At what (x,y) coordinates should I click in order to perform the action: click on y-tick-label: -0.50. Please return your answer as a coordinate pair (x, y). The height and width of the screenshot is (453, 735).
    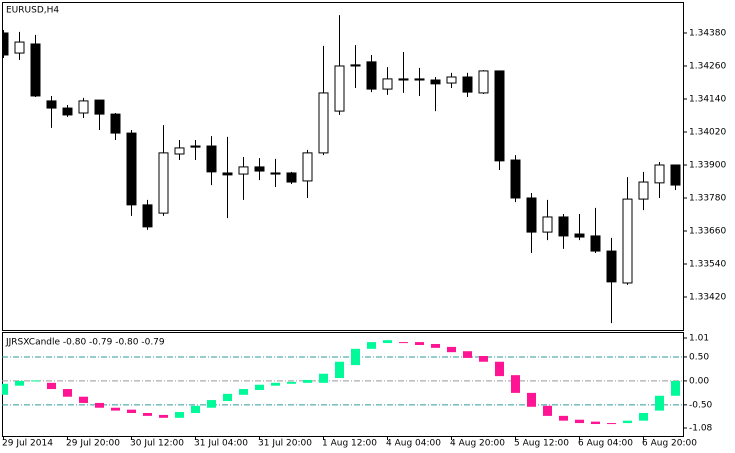
    Looking at the image, I should click on (701, 405).